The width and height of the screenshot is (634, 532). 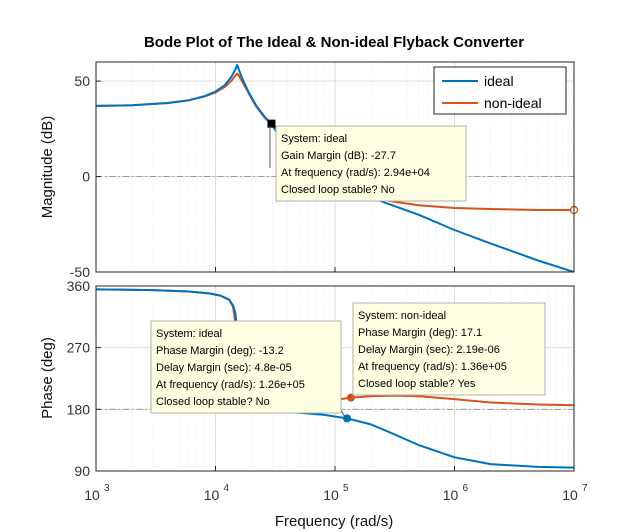 What do you see at coordinates (79, 409) in the screenshot?
I see `y-tick-label: 180` at bounding box center [79, 409].